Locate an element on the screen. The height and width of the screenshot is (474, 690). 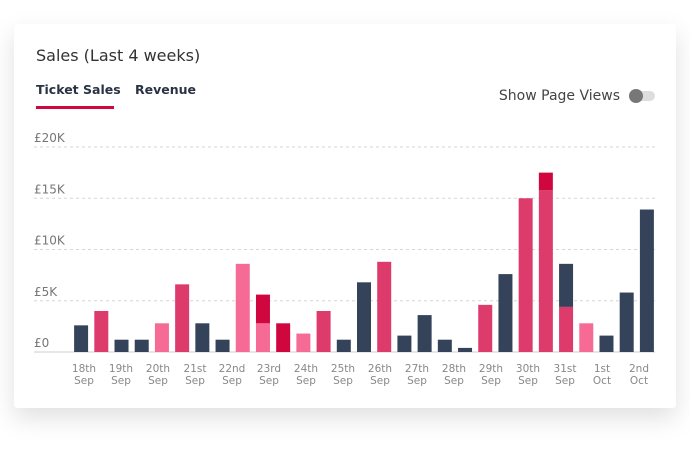
x-tick-label: 25th is located at coordinates (343, 369).